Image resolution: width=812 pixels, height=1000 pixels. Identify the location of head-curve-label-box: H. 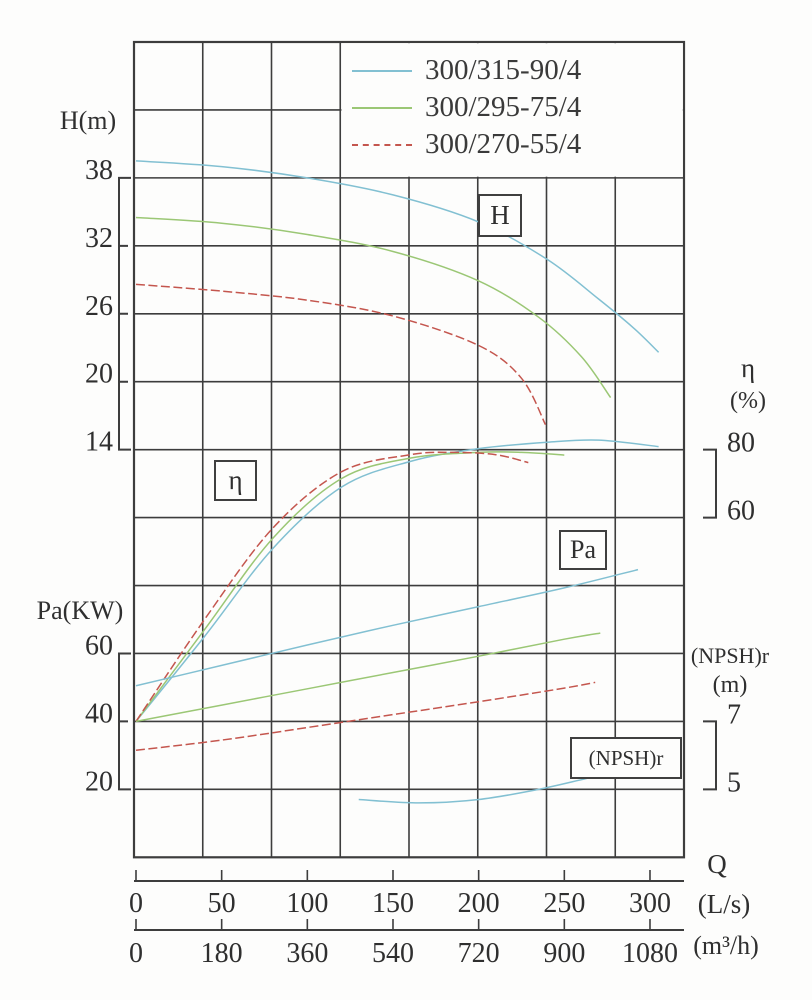
(500, 215).